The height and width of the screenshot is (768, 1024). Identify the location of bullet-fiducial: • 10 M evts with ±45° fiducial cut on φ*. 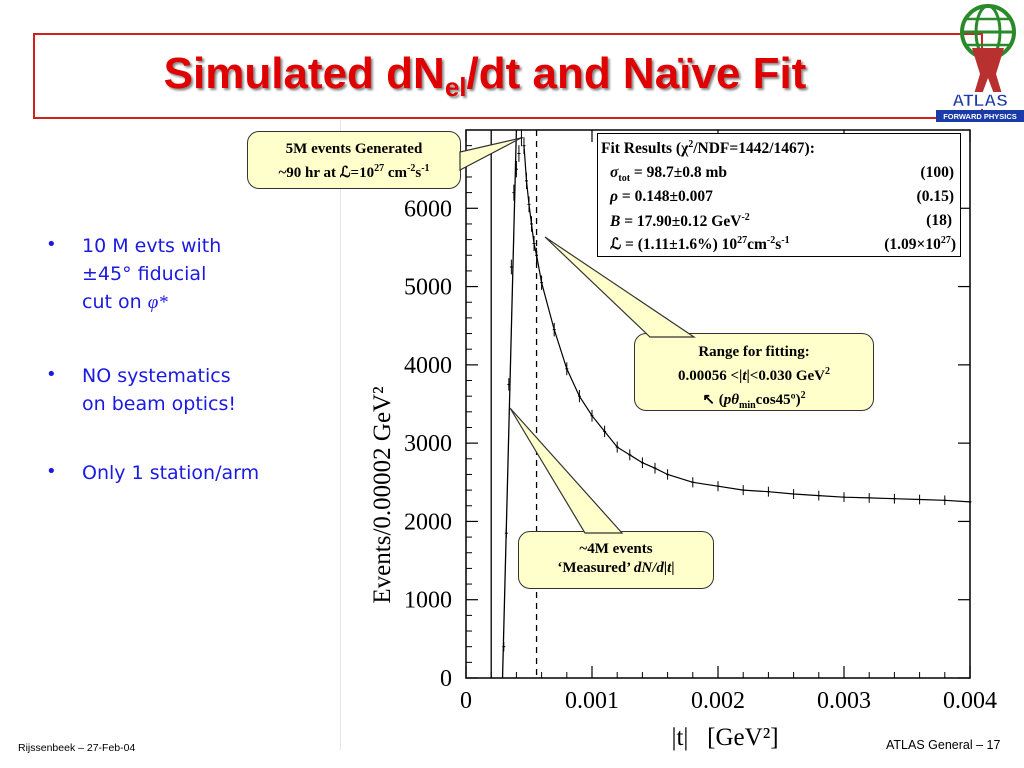
(187, 277).